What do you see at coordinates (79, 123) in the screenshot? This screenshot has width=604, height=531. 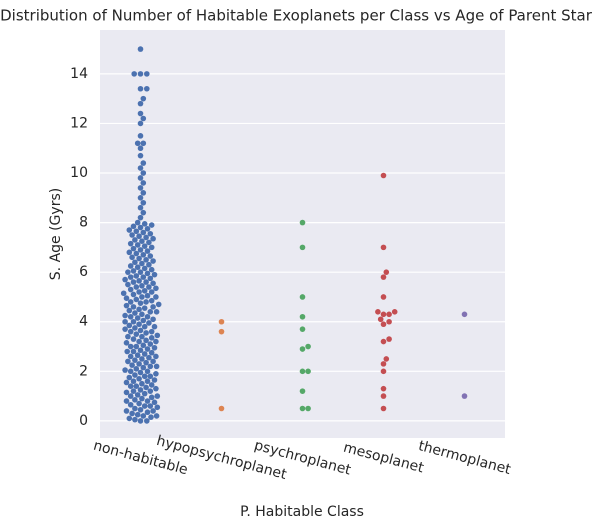 I see `y-tick-label: 12` at bounding box center [79, 123].